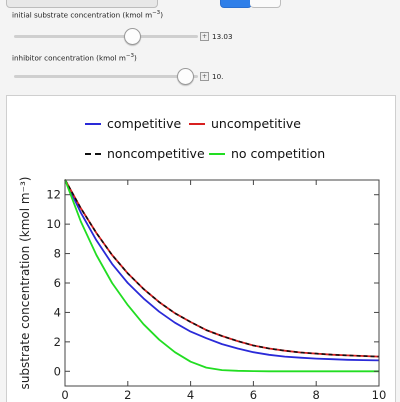  I want to click on legend-swatch-competitive, so click(93, 123).